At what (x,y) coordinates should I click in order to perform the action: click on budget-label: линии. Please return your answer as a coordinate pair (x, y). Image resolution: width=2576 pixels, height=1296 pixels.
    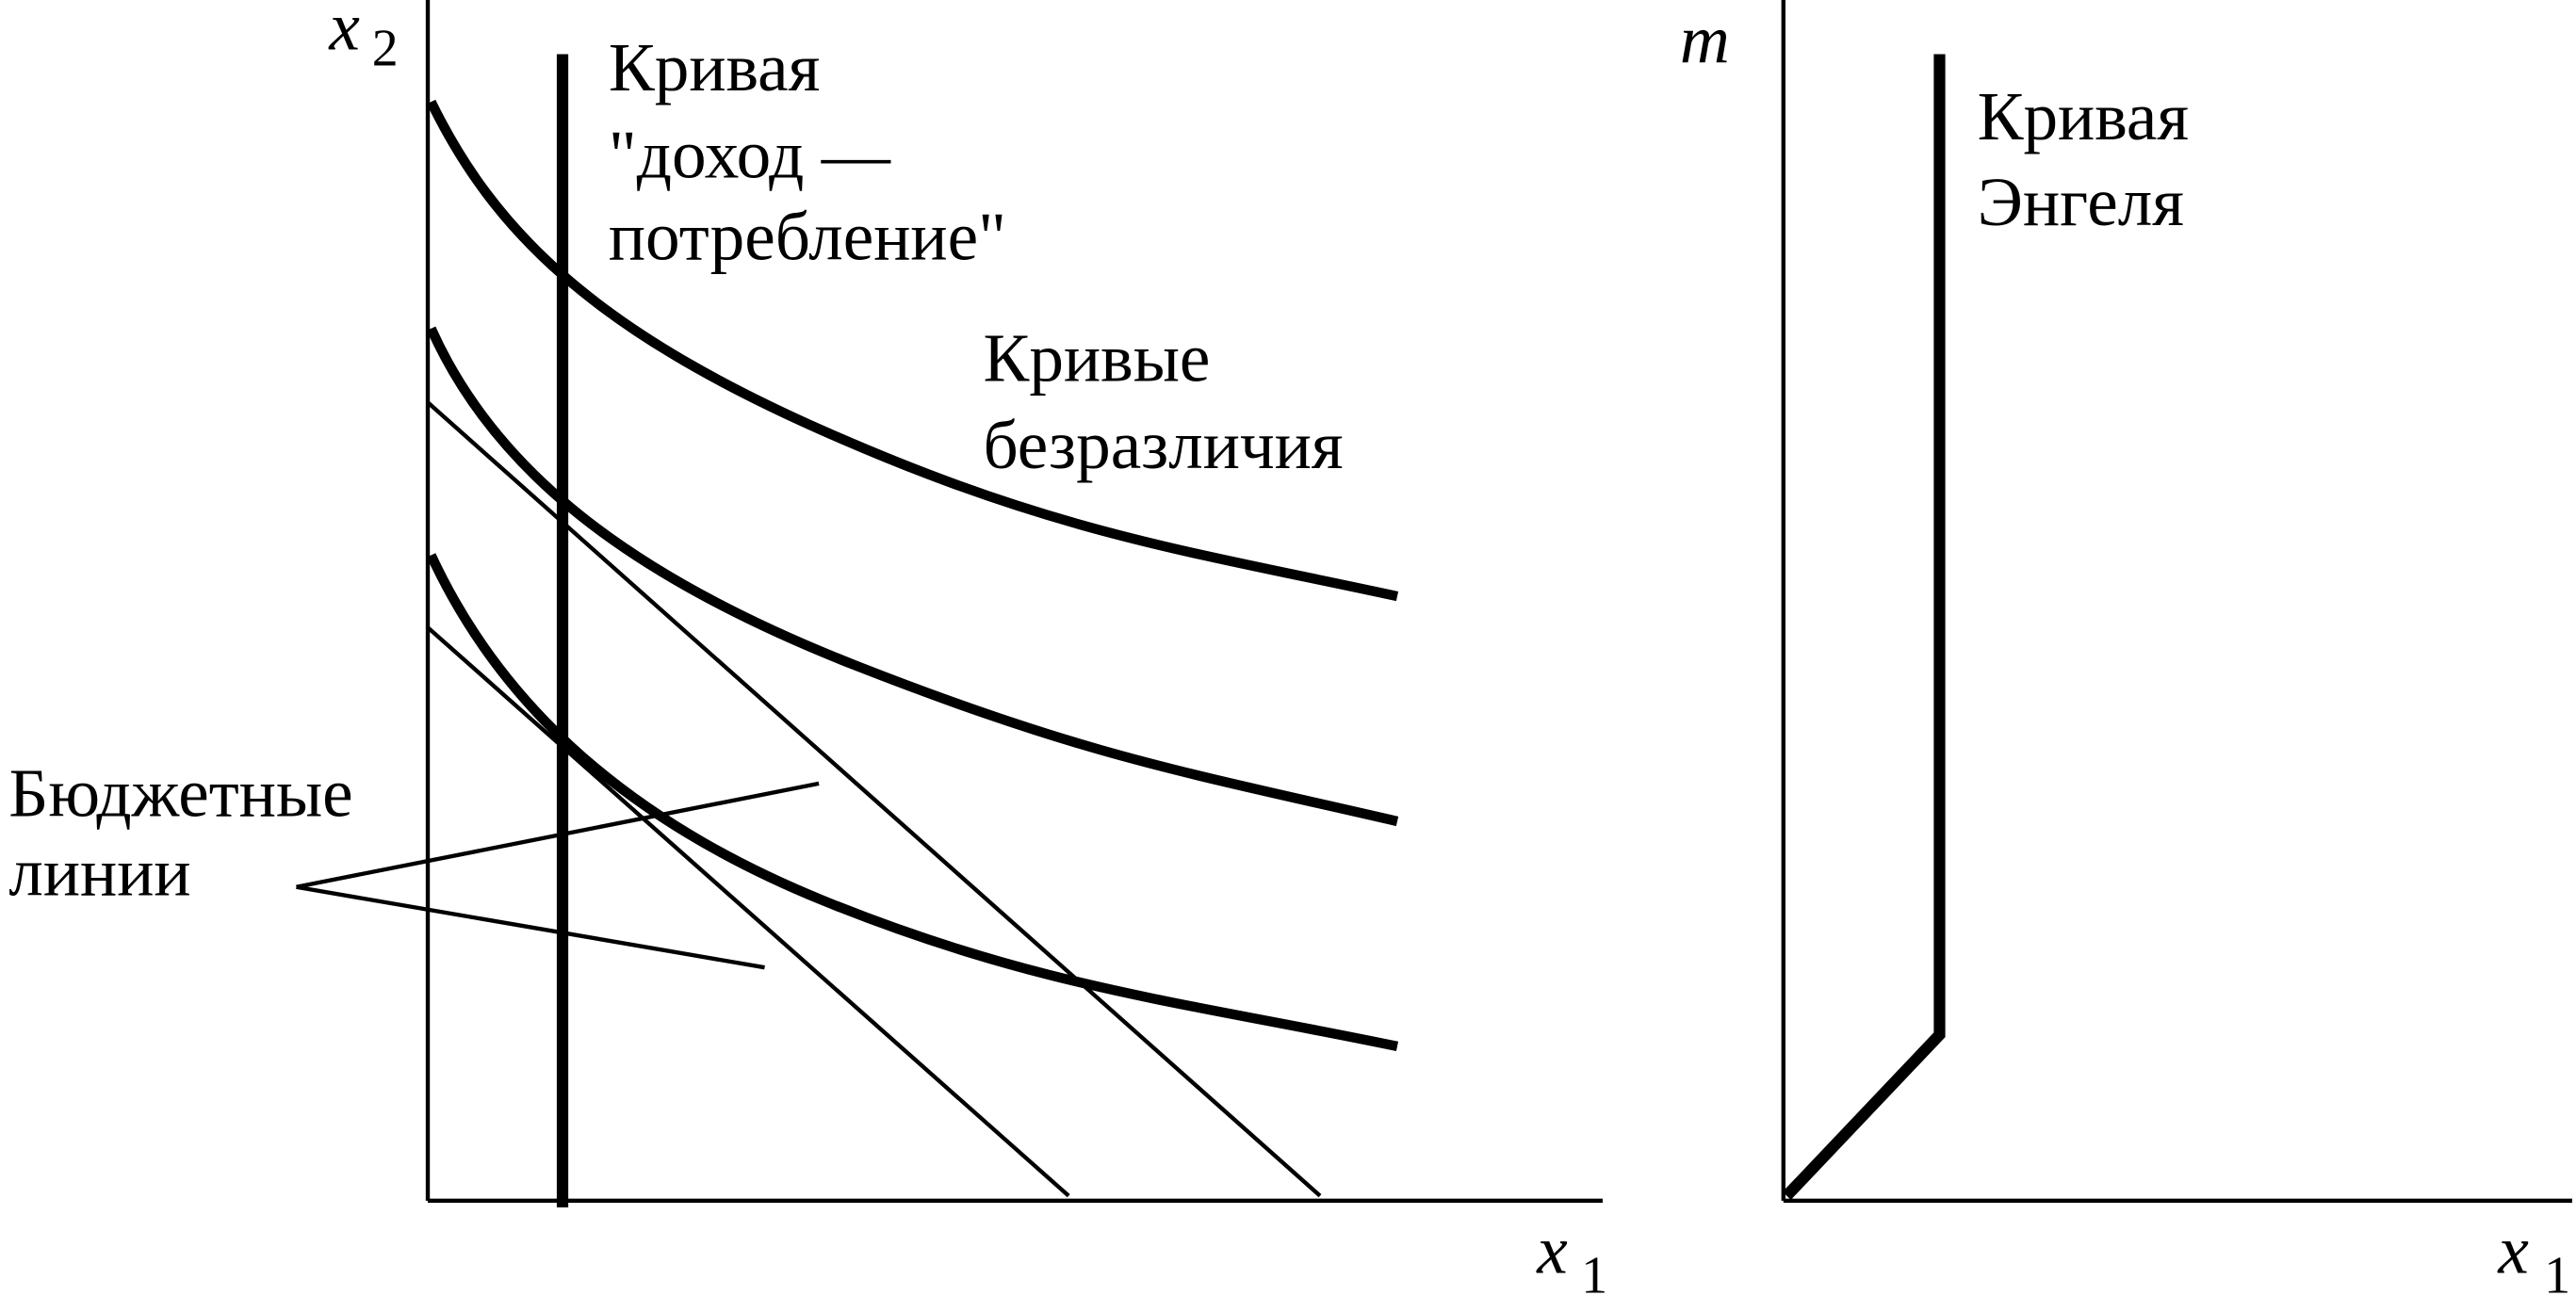
    Looking at the image, I should click on (99, 872).